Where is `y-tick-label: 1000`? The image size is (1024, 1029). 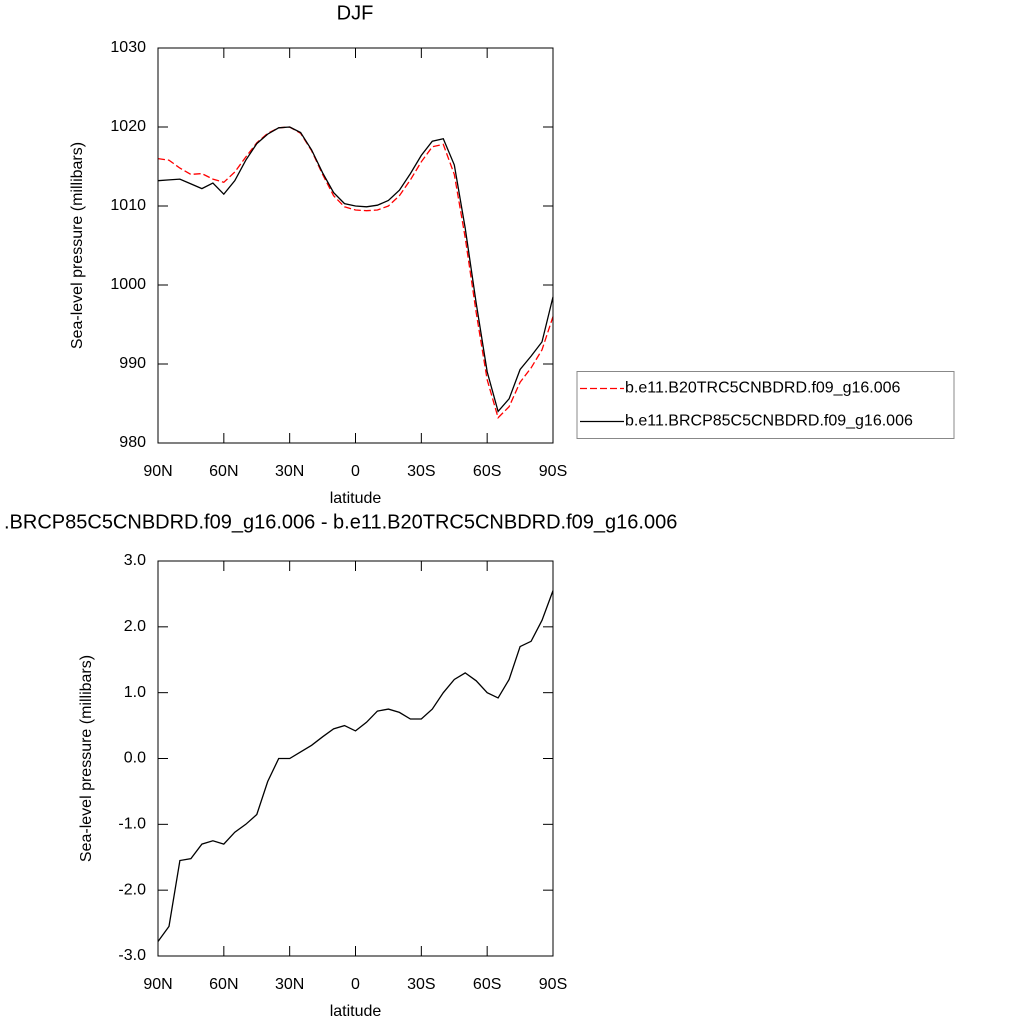
y-tick-label: 1000 is located at coordinates (128, 284).